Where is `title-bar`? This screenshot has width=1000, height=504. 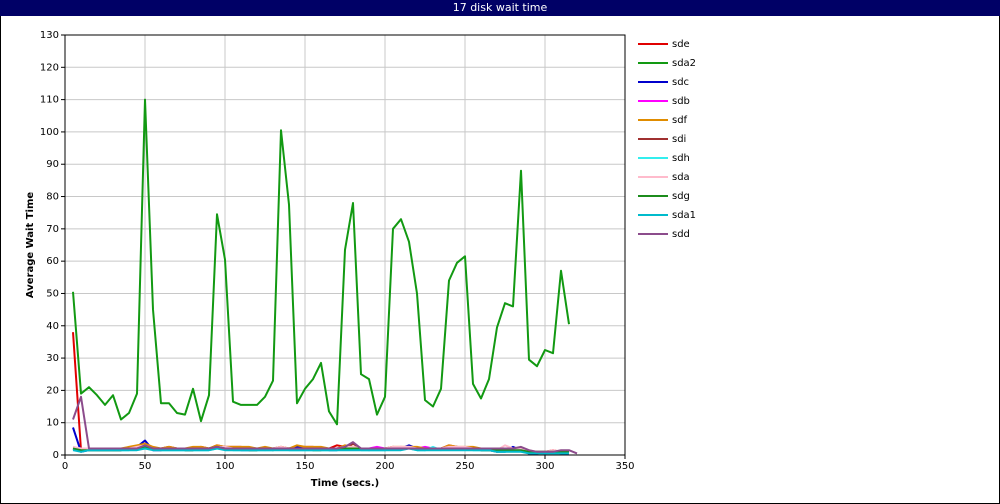 title-bar is located at coordinates (500, 8).